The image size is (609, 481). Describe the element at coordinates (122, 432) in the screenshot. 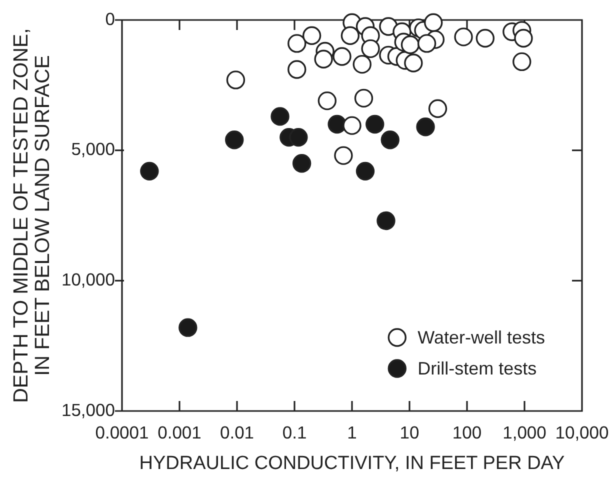

I see `x-tick-label: 0.0001` at that location.